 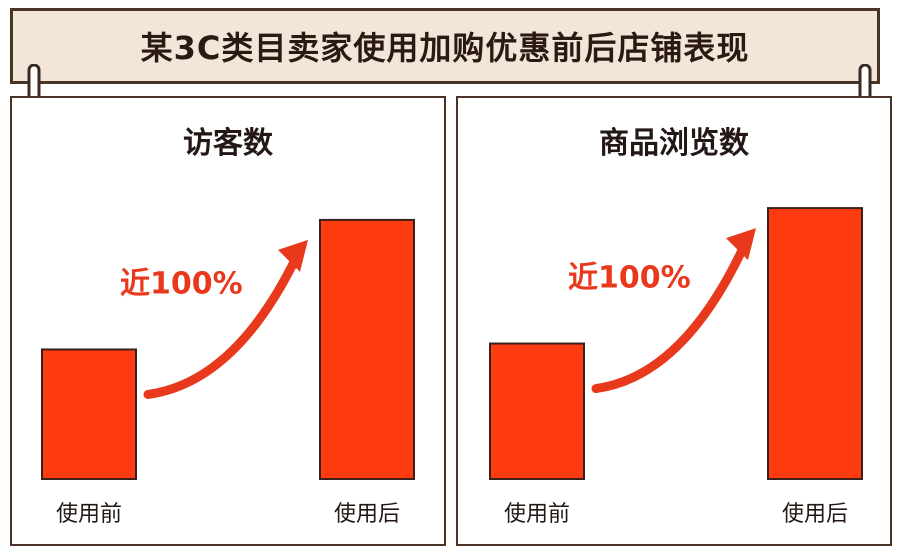 I want to click on page-title: 某3C类目卖家使用加购优惠前后店铺表现, so click(x=445, y=48).